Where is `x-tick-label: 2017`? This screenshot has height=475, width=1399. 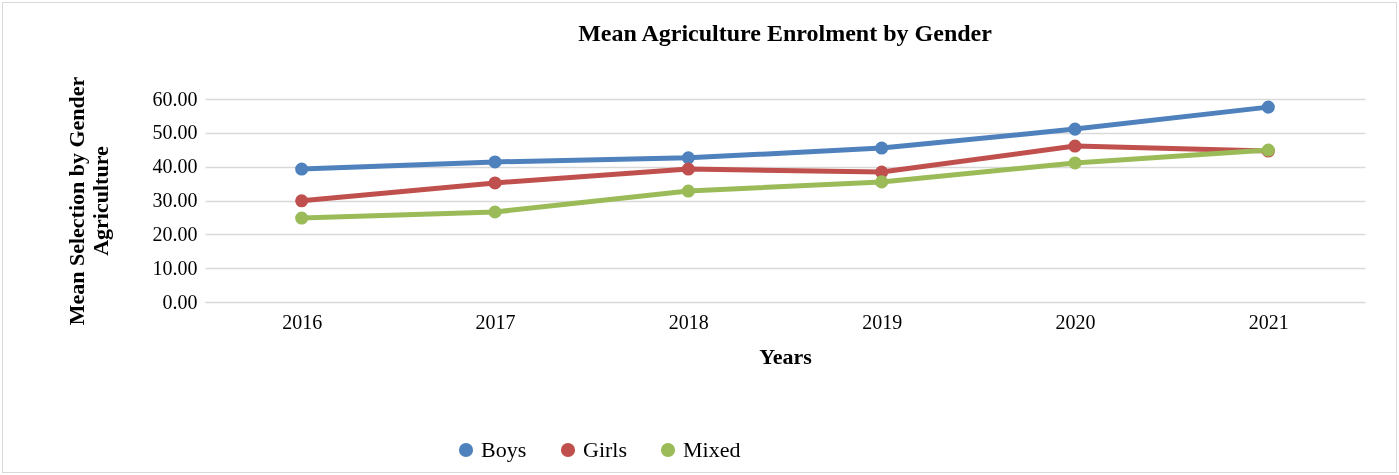 x-tick-label: 2017 is located at coordinates (495, 321).